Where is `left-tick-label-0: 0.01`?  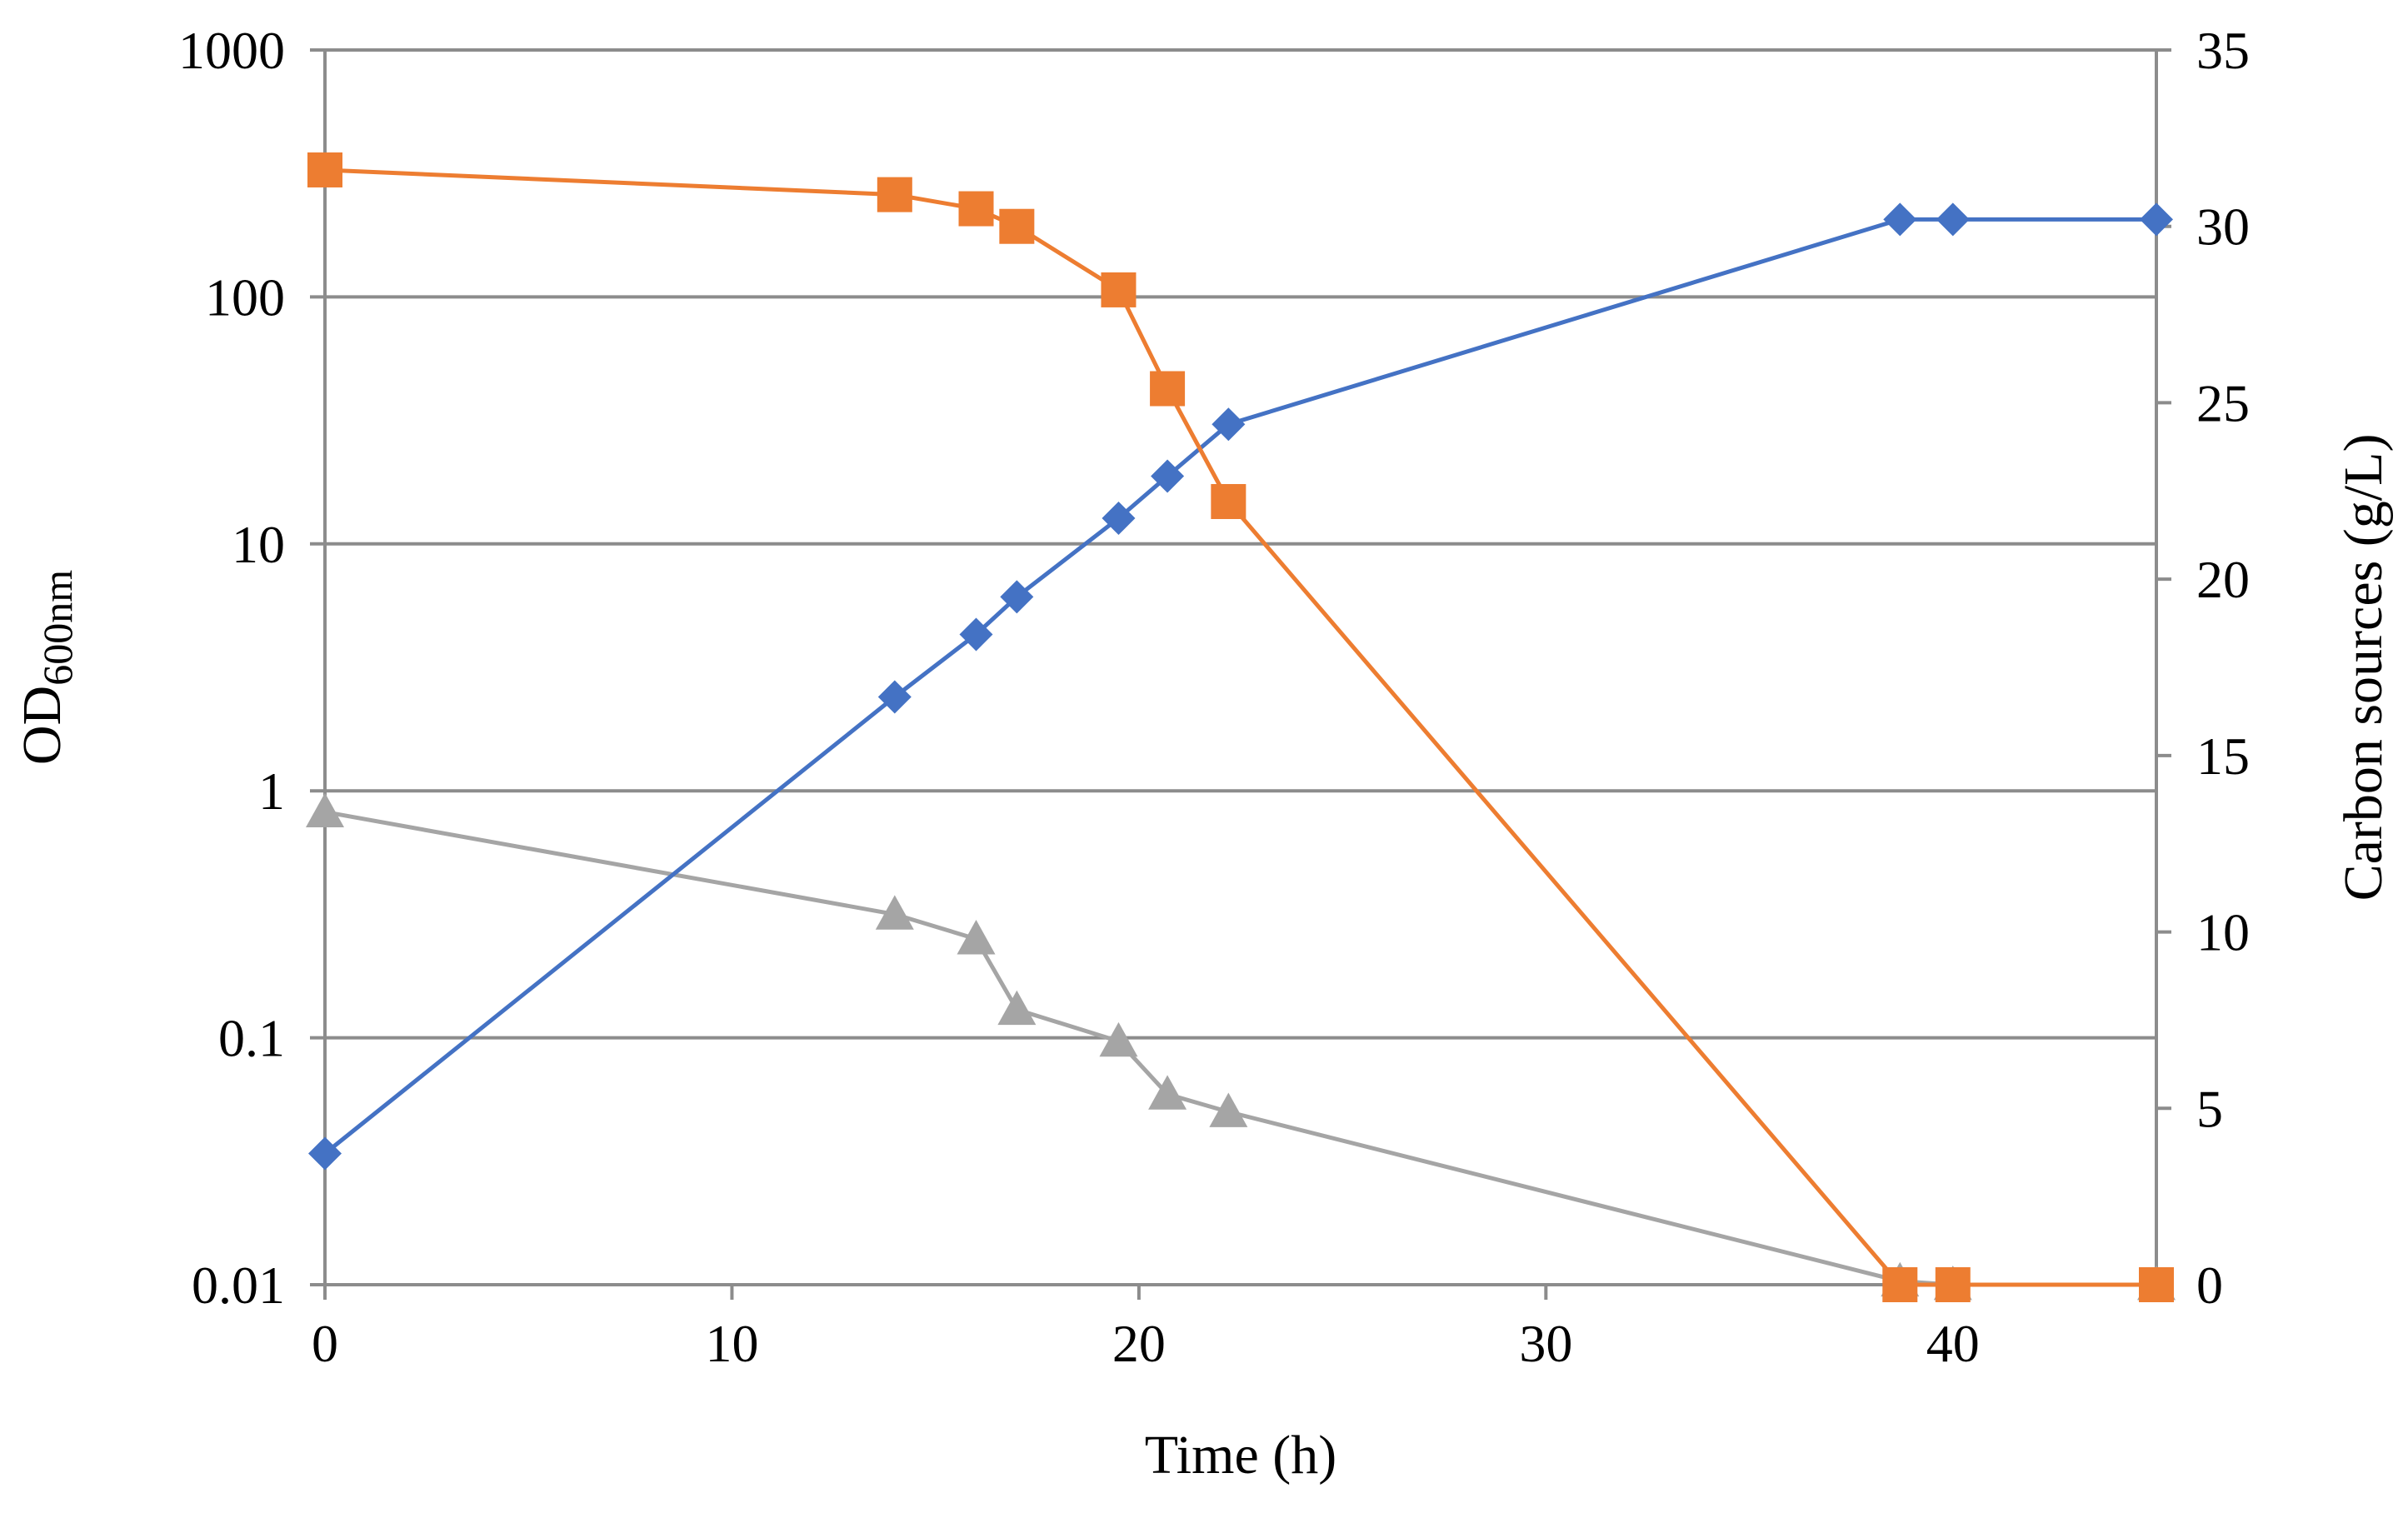
left-tick-label-0: 0.01 is located at coordinates (238, 1286).